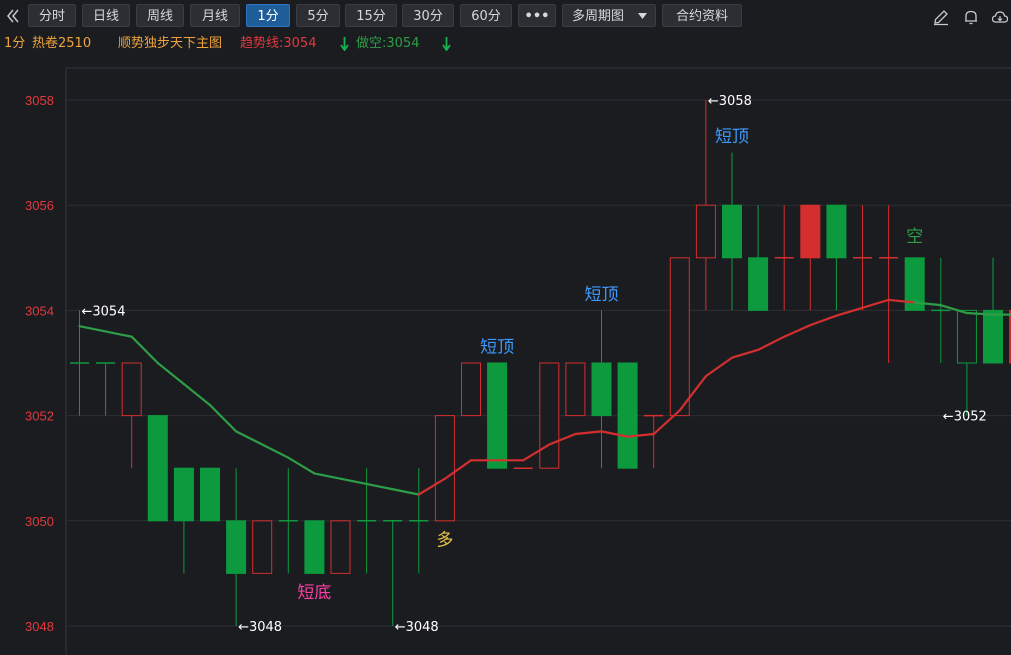  I want to click on signal-label: 短顶, so click(497, 347).